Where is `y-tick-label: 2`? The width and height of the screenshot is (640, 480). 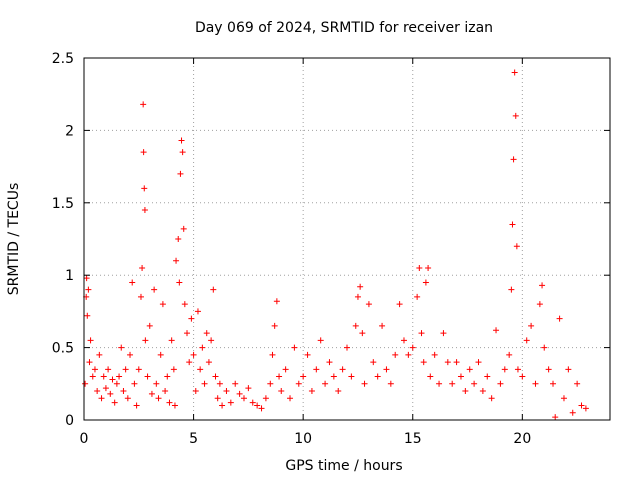 y-tick-label: 2 is located at coordinates (69, 131).